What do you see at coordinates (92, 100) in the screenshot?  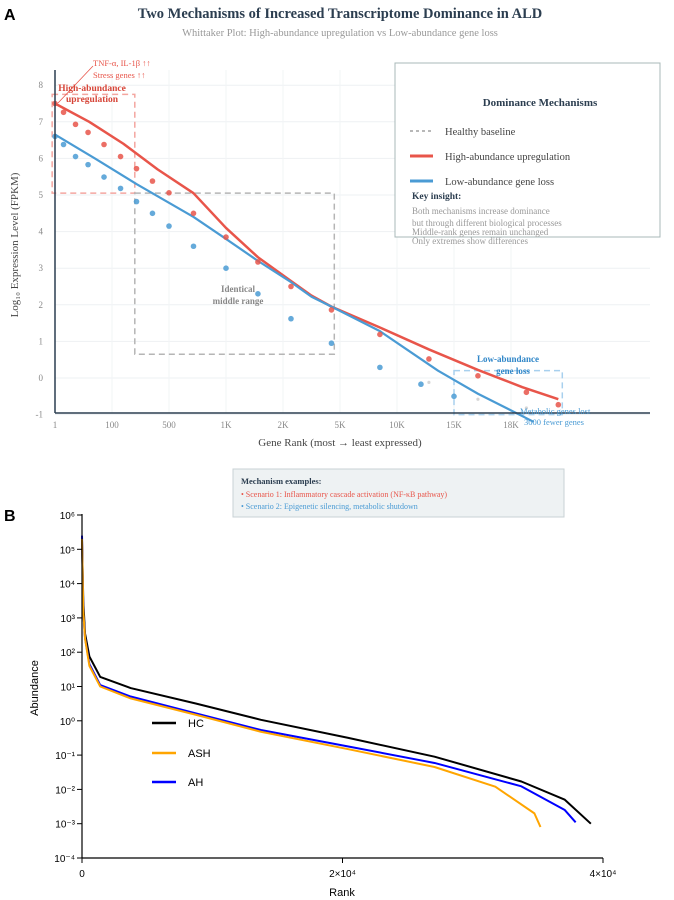 I see `high-label-line2: upregulation` at bounding box center [92, 100].